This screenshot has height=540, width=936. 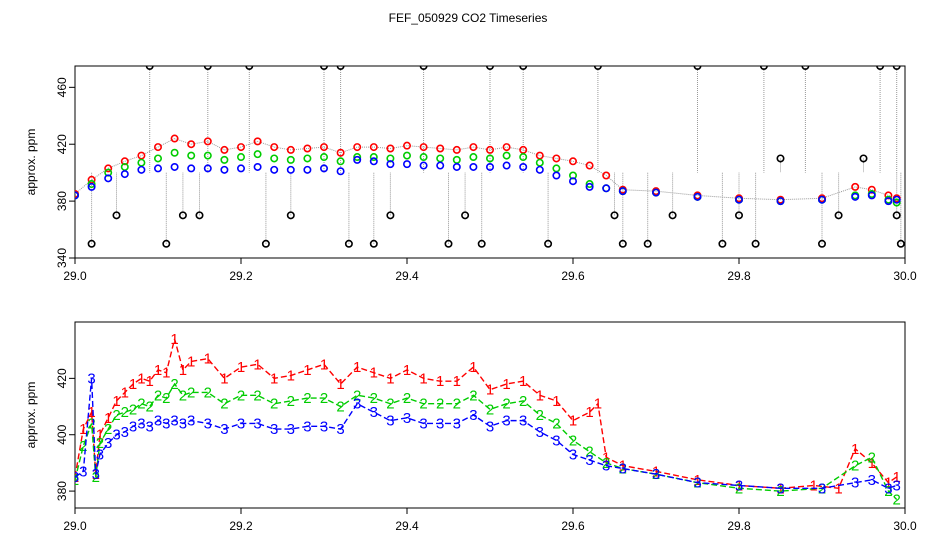 I want to click on x-tick-label: 29.8, so click(x=739, y=526).